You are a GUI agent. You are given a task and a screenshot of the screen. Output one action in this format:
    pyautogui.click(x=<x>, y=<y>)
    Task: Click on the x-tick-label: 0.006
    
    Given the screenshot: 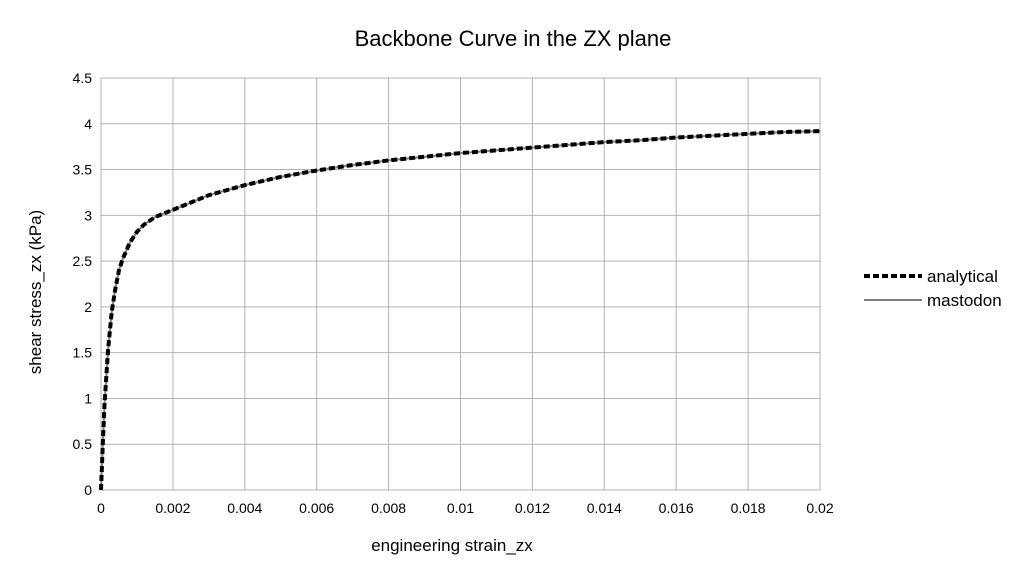 What is the action you would take?
    pyautogui.click(x=316, y=508)
    